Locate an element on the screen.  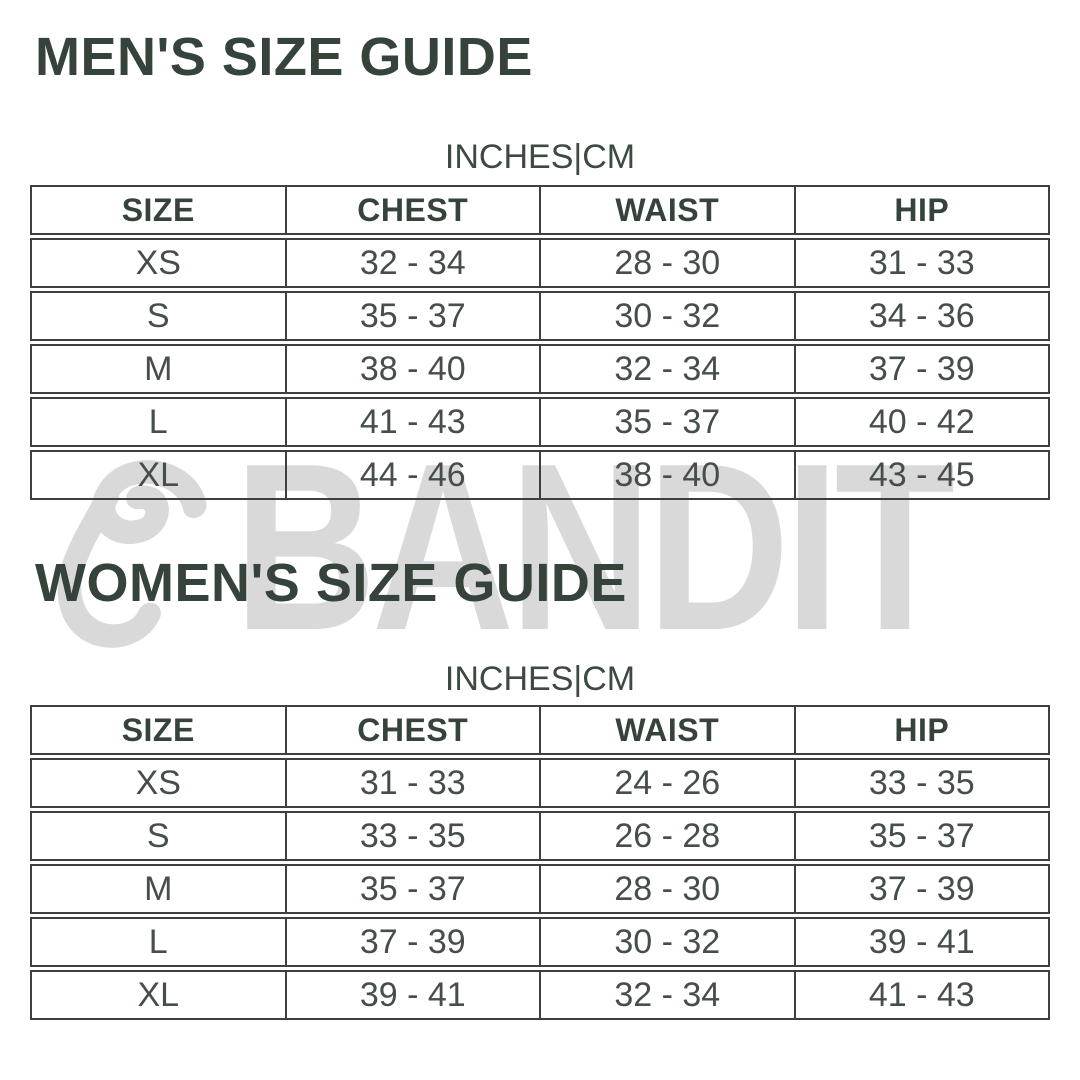
waist-range: 24 - 26 is located at coordinates (666, 783).